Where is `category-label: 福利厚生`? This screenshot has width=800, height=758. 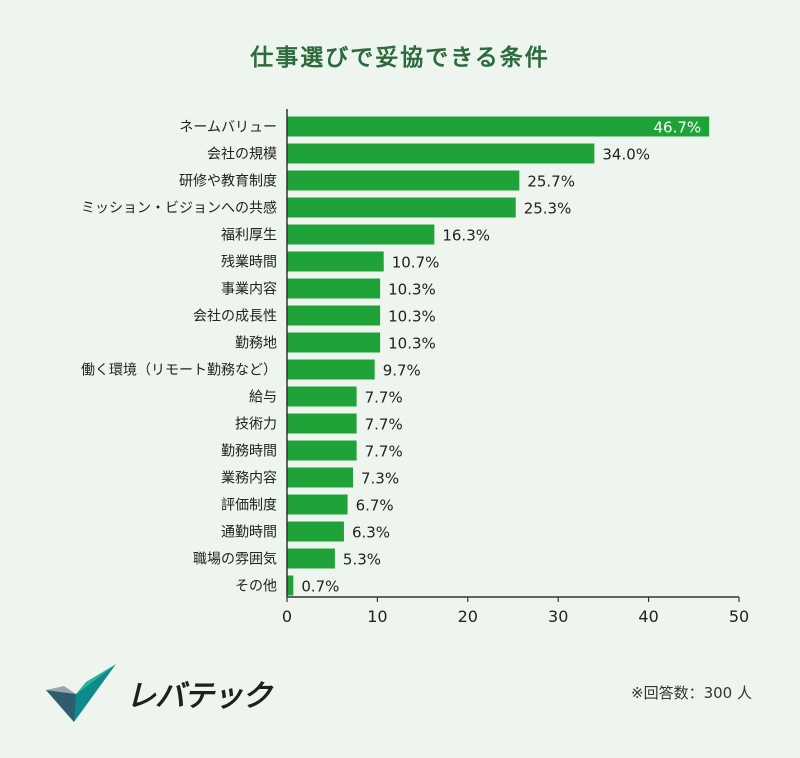 category-label: 福利厚生 is located at coordinates (249, 236).